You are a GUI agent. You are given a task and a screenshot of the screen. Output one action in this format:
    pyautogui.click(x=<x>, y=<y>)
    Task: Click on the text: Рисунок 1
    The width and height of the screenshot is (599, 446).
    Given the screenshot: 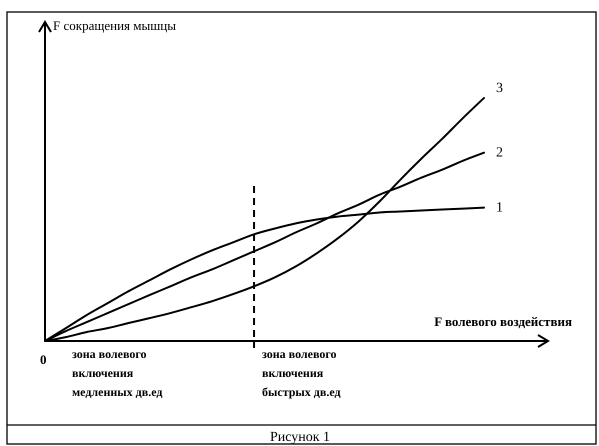 What is the action you would take?
    pyautogui.click(x=300, y=437)
    